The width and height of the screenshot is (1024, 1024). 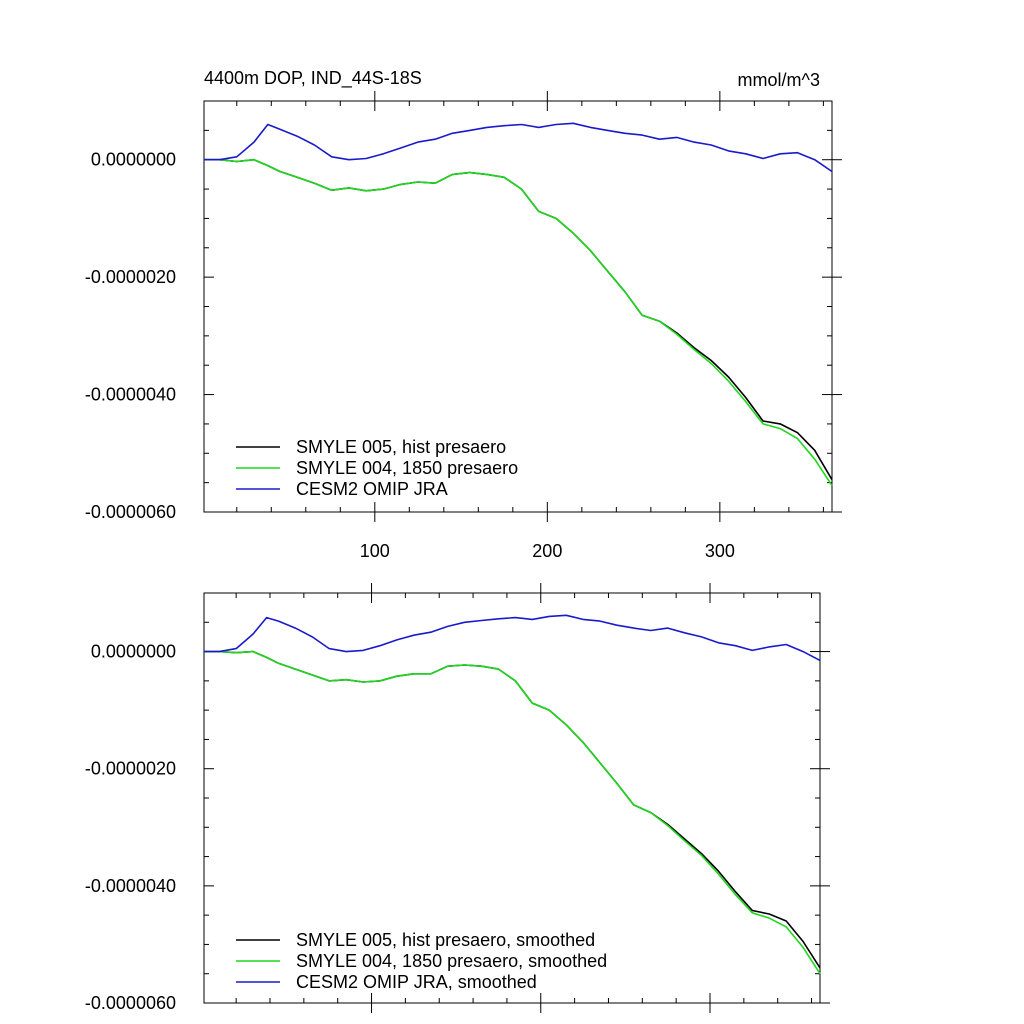 What do you see at coordinates (313, 78) in the screenshot?
I see `chart-title: 4400m DOP, IND_44S-18S` at bounding box center [313, 78].